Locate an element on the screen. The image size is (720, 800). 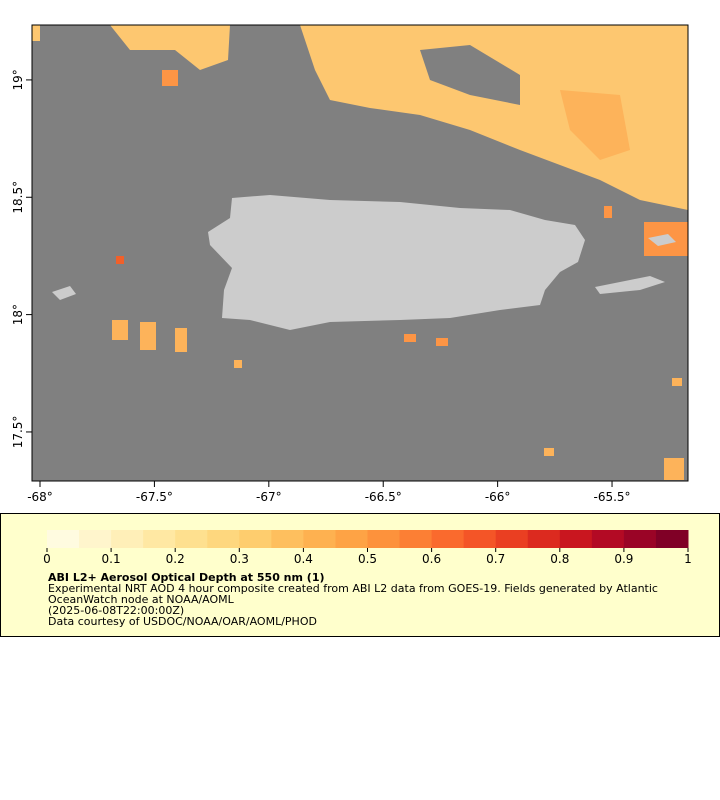
colorbar-tick-label: 0.5 is located at coordinates (367, 559).